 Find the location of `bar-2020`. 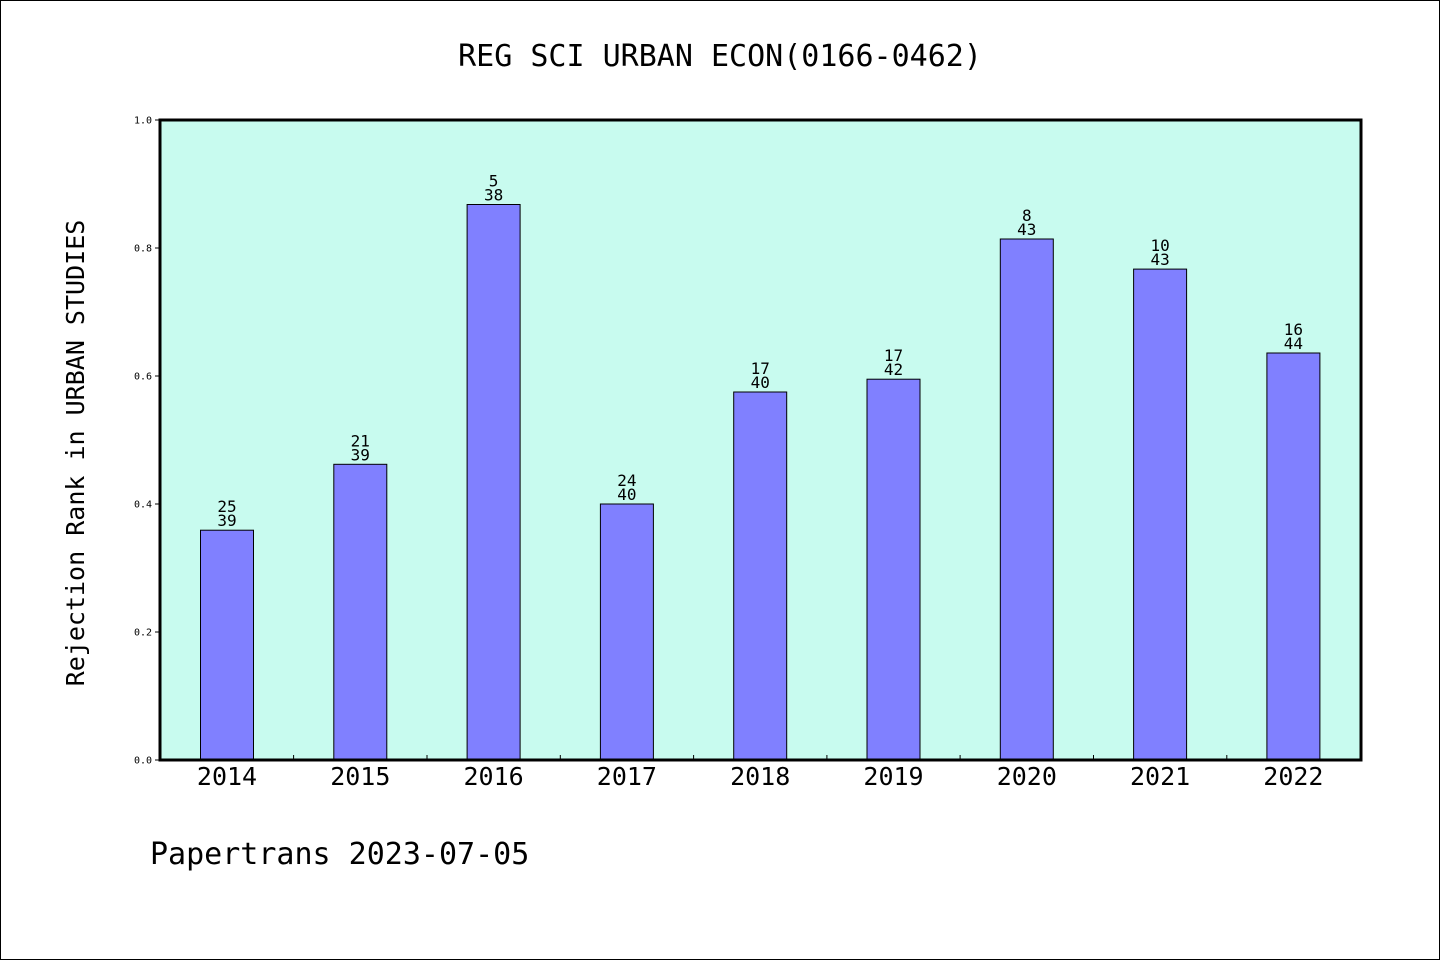

bar-2020 is located at coordinates (1026, 499).